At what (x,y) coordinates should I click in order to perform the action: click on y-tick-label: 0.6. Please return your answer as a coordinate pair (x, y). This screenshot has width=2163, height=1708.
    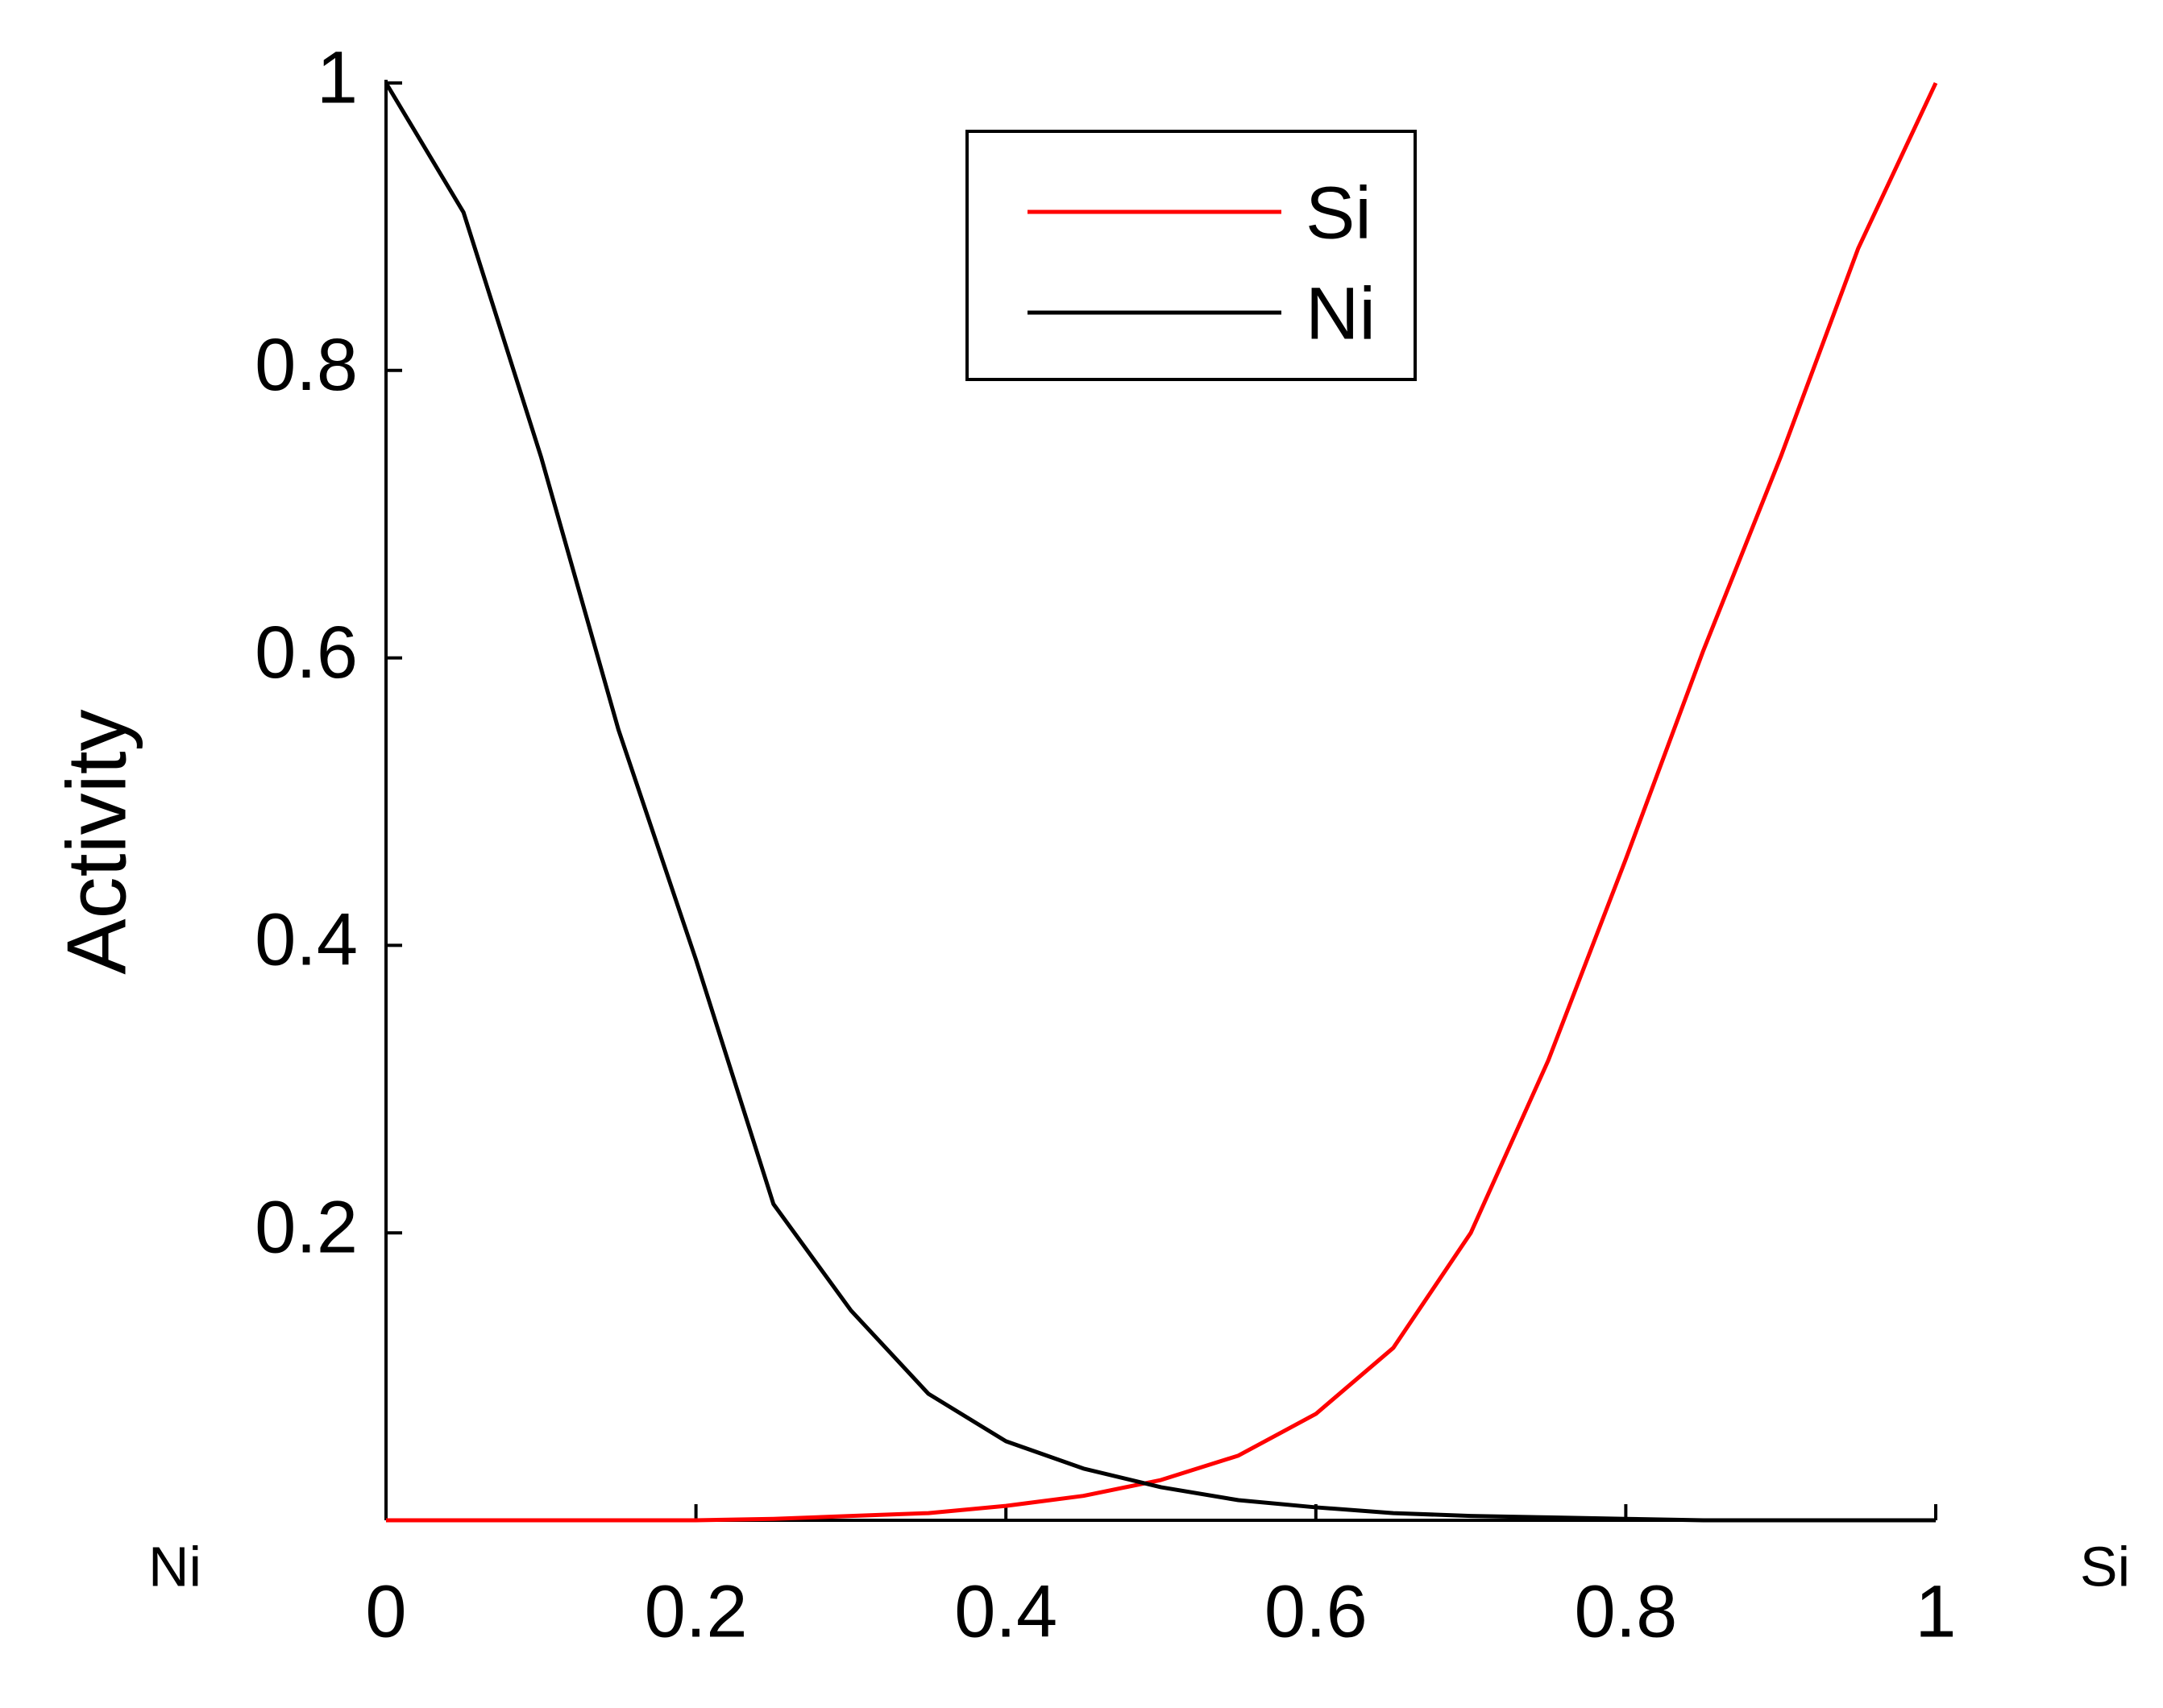
    Looking at the image, I should click on (306, 652).